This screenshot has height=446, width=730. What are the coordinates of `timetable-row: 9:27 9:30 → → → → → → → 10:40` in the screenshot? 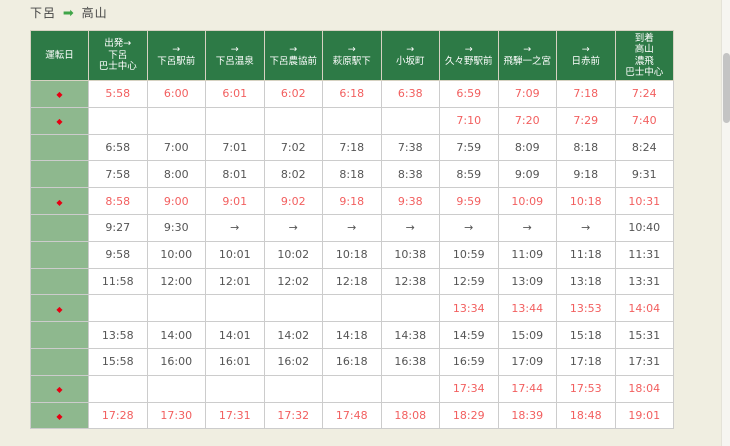 It's located at (352, 227).